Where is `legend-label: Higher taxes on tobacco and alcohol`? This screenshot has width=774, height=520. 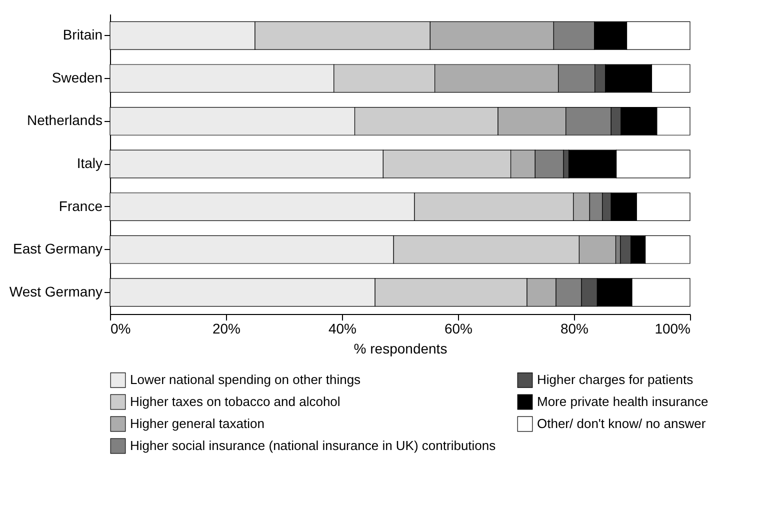
legend-label: Higher taxes on tobacco and alcohol is located at coordinates (235, 401).